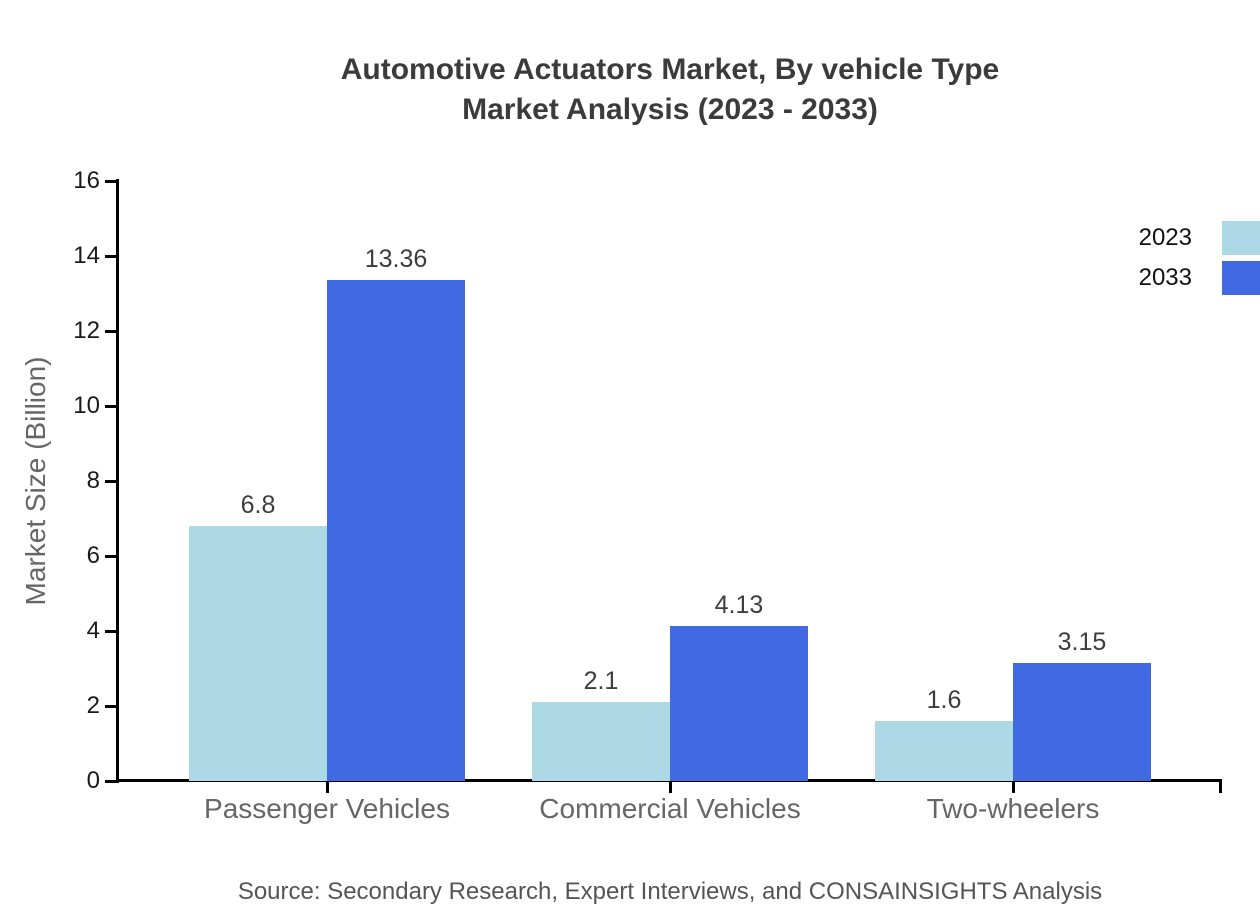  What do you see at coordinates (93, 780) in the screenshot?
I see `y-tick-label: 0` at bounding box center [93, 780].